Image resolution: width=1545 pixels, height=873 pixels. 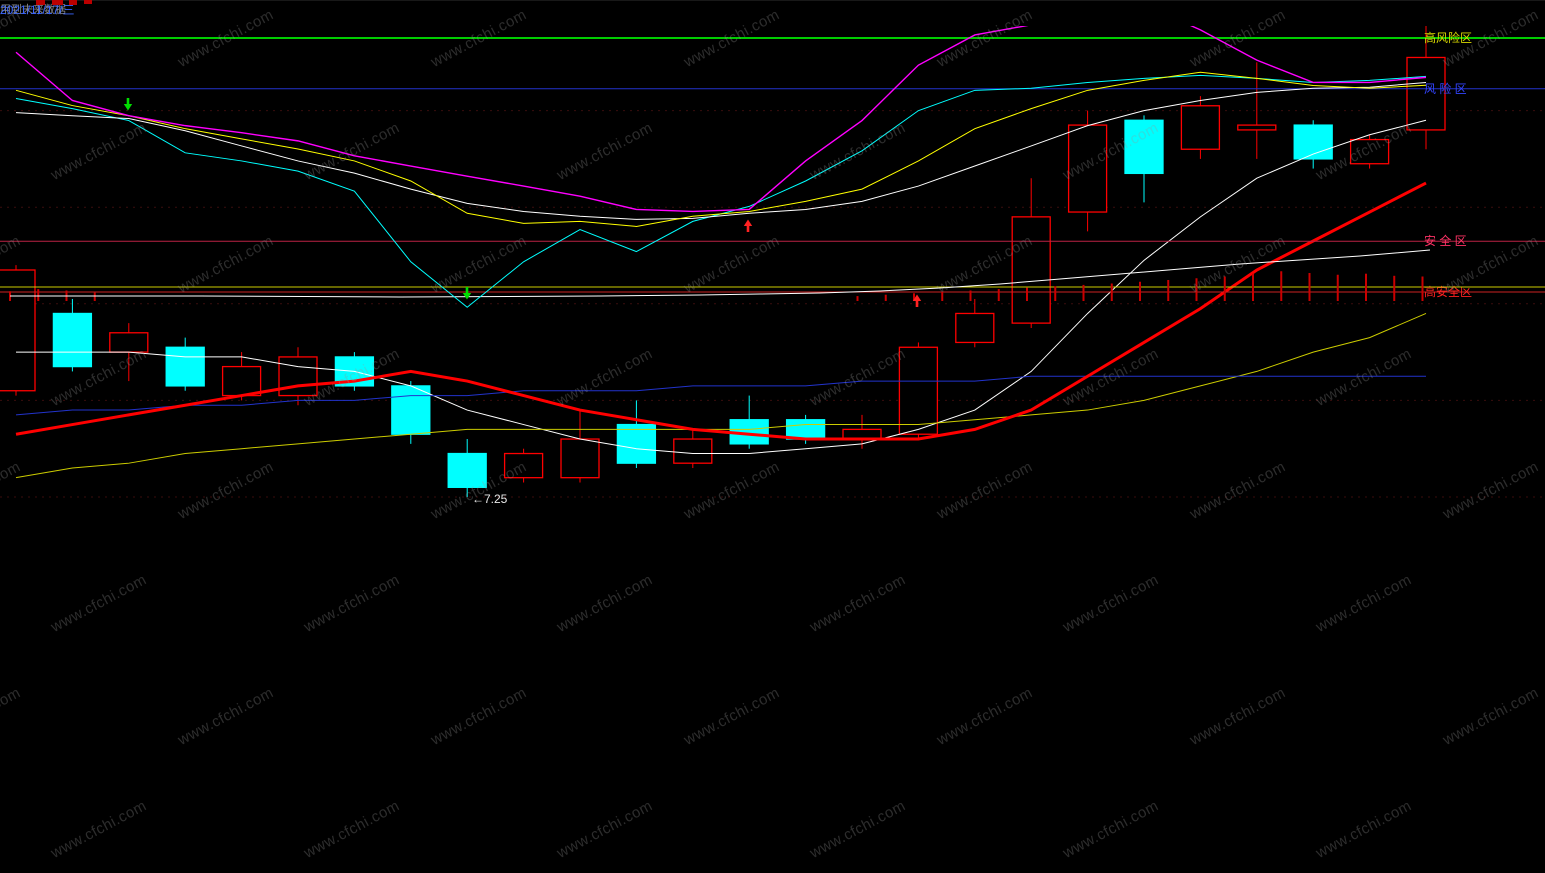 What do you see at coordinates (1448, 291) in the screenshot?
I see `zone-label: 高安全区` at bounding box center [1448, 291].